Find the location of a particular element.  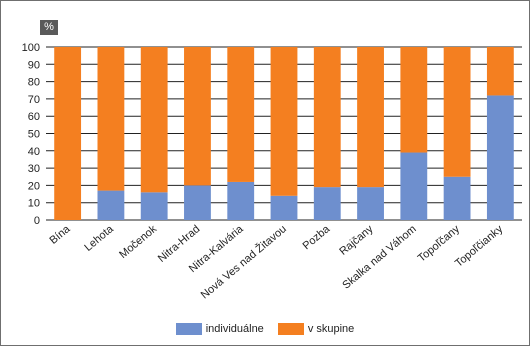

x-tick-label: Topoľčianky is located at coordinates (479, 246).